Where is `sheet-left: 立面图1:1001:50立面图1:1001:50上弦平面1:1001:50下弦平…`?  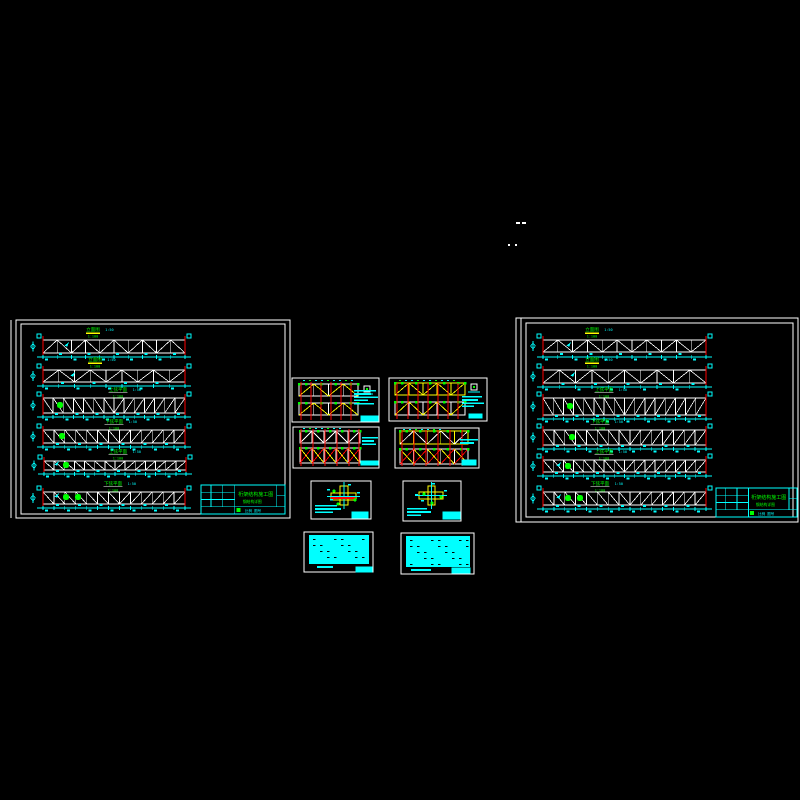 sheet-left: 立面图1:1001:50立面图1:1001:50上弦平面1:1001:50下弦平… is located at coordinates (150, 419).